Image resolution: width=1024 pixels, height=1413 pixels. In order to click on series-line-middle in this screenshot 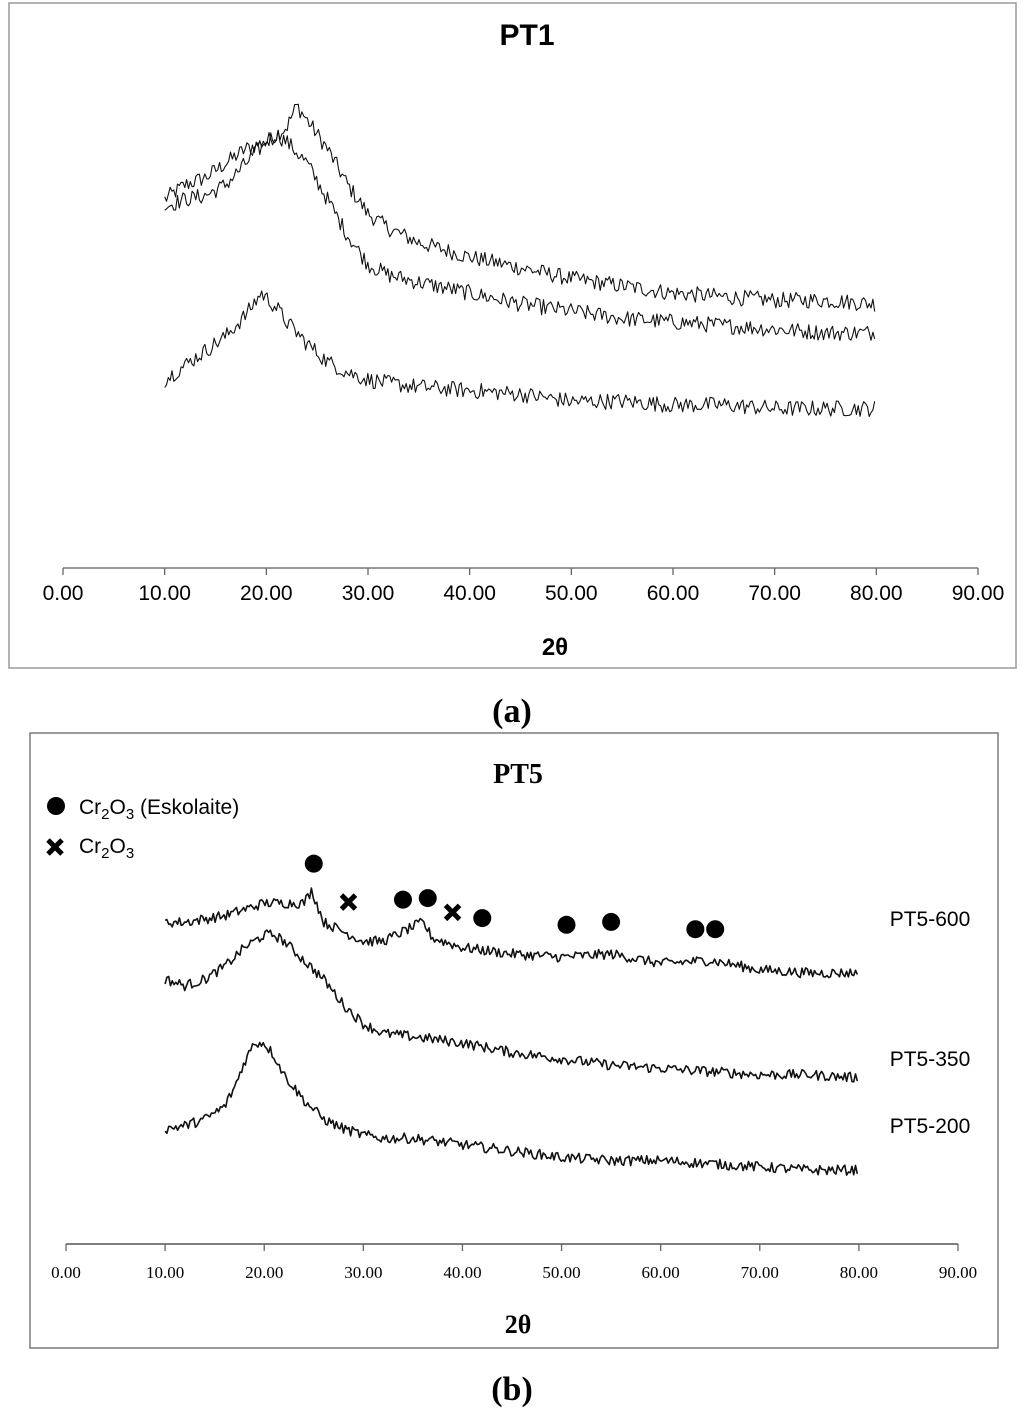, I will do `click(520, 235)`.